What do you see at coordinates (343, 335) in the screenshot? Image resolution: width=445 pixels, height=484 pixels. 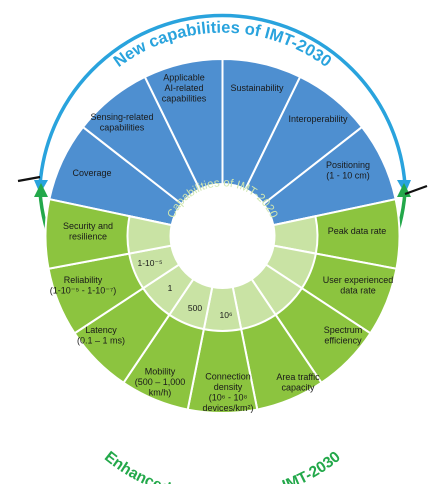 I see `label-spectrum: Spectrum efficiency` at bounding box center [343, 335].